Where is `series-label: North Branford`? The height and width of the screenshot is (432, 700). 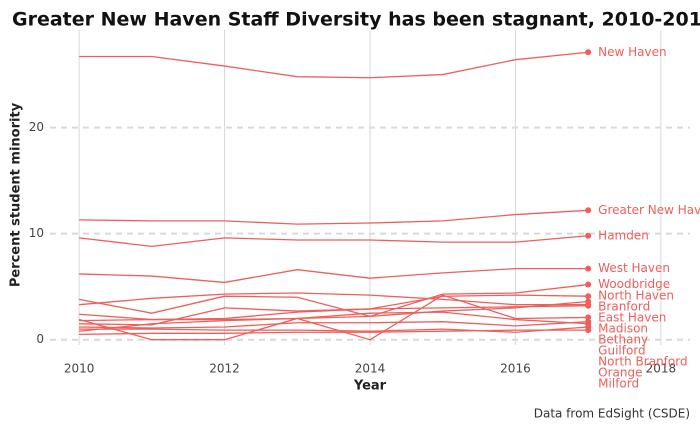 series-label: North Branford is located at coordinates (642, 362).